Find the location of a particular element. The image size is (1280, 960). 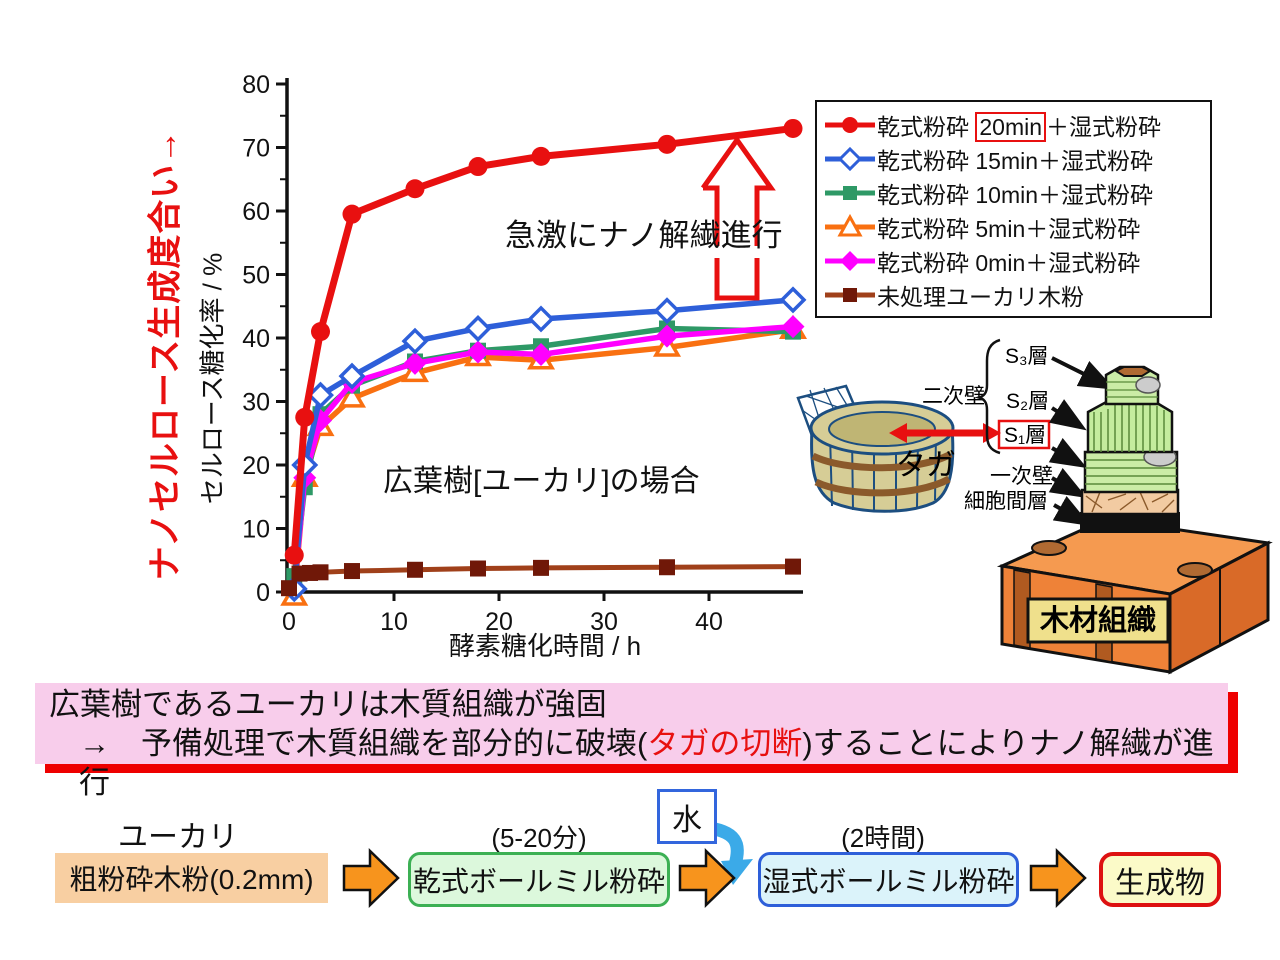

wood-tissue-label-box is located at coordinates (1098, 620).